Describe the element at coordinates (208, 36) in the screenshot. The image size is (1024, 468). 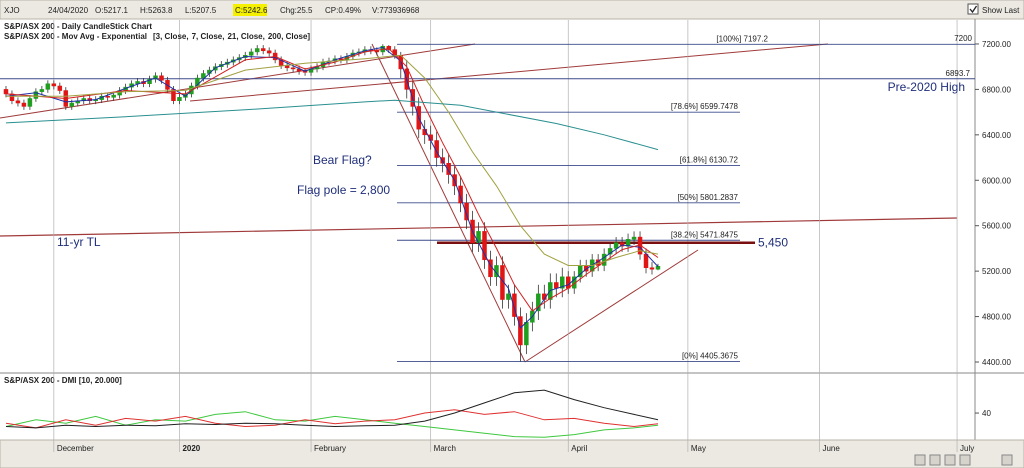
I see `legend-entry: 7, Close,` at that location.